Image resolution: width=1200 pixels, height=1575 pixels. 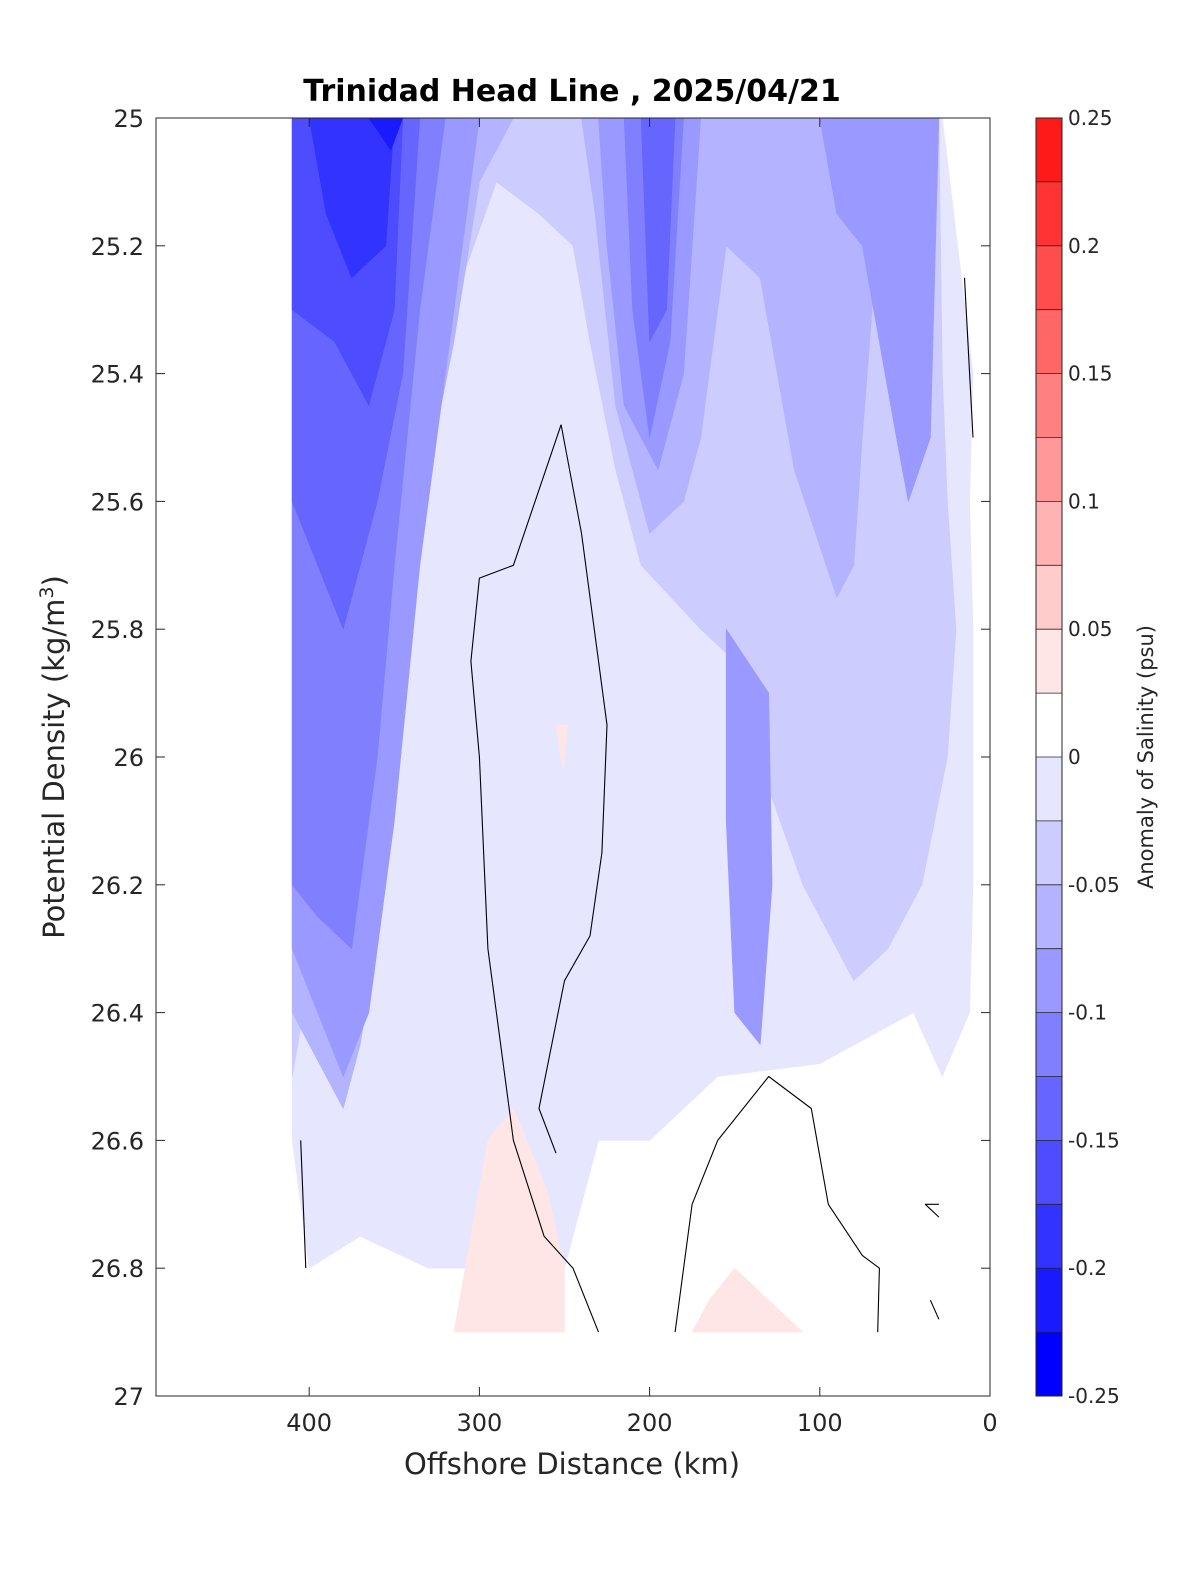 I want to click on colorbar-frame, so click(x=1049, y=757).